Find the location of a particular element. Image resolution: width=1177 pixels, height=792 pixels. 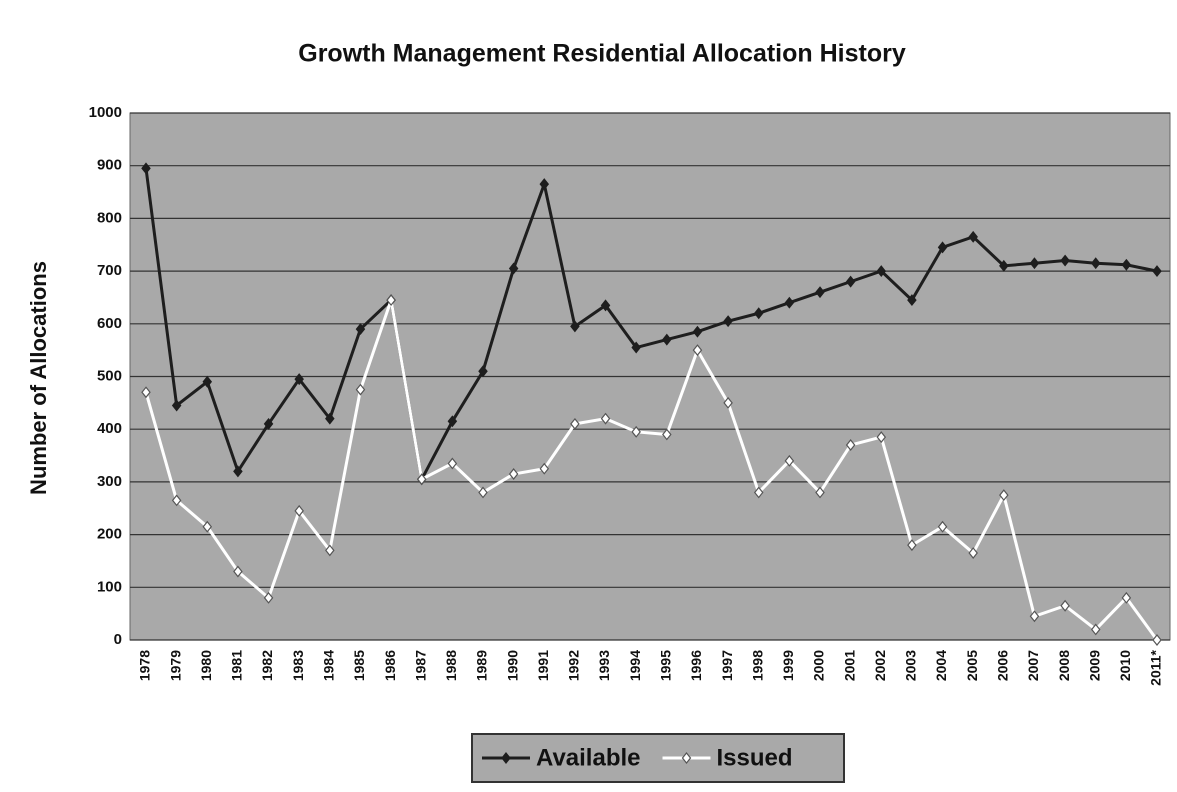

y-tick-label: 300 is located at coordinates (109, 481).